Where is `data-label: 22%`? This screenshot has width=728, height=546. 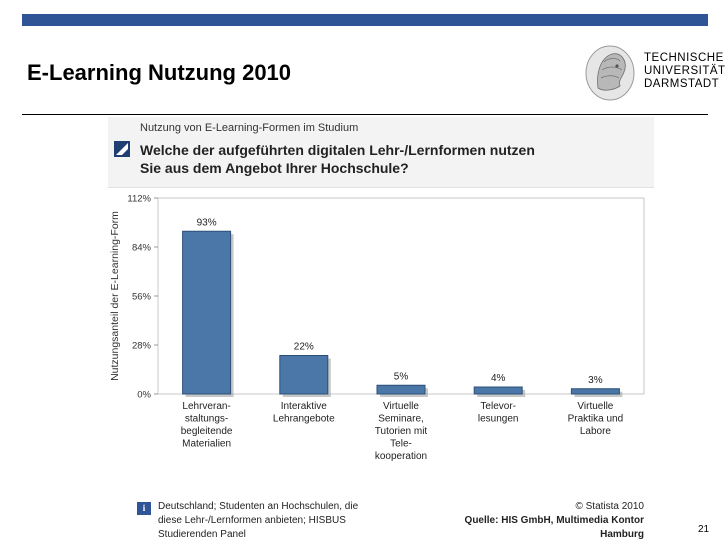
data-label: 22% is located at coordinates (304, 347).